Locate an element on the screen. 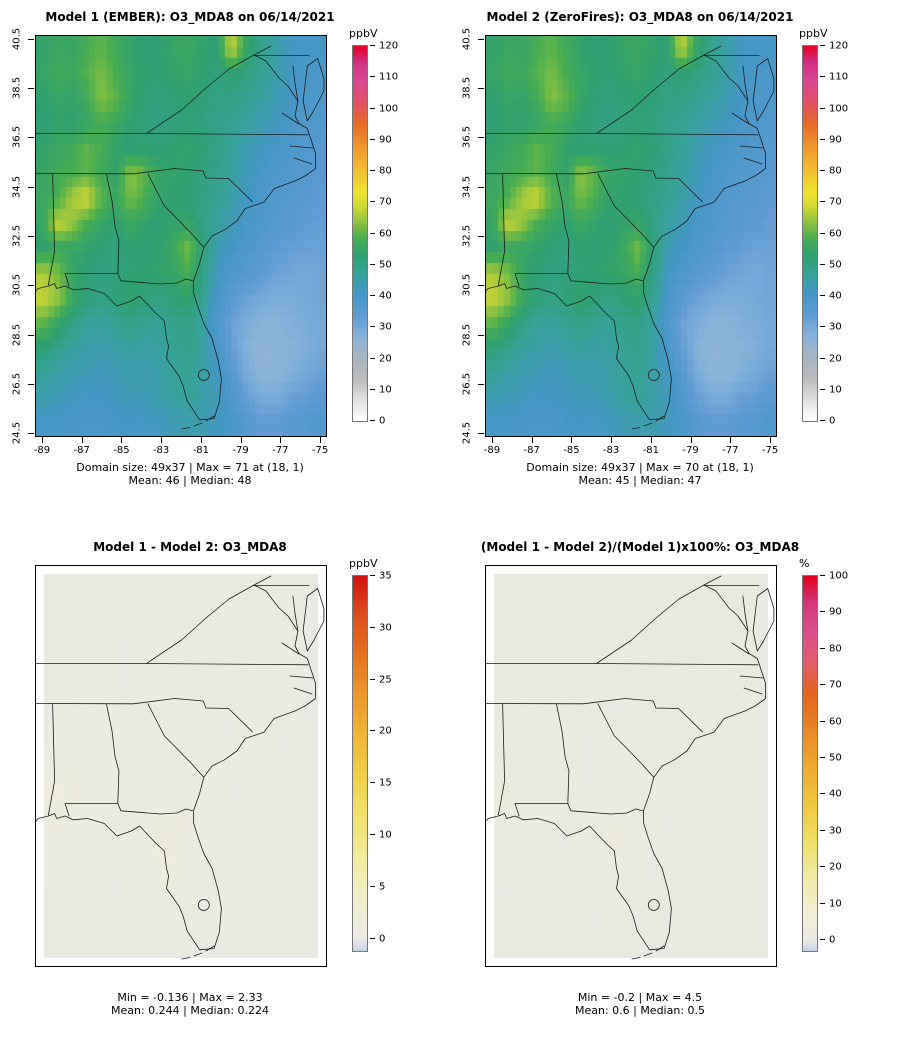 Image resolution: width=900 pixels, height=1045 pixels. raster-diff is located at coordinates (181, 766).